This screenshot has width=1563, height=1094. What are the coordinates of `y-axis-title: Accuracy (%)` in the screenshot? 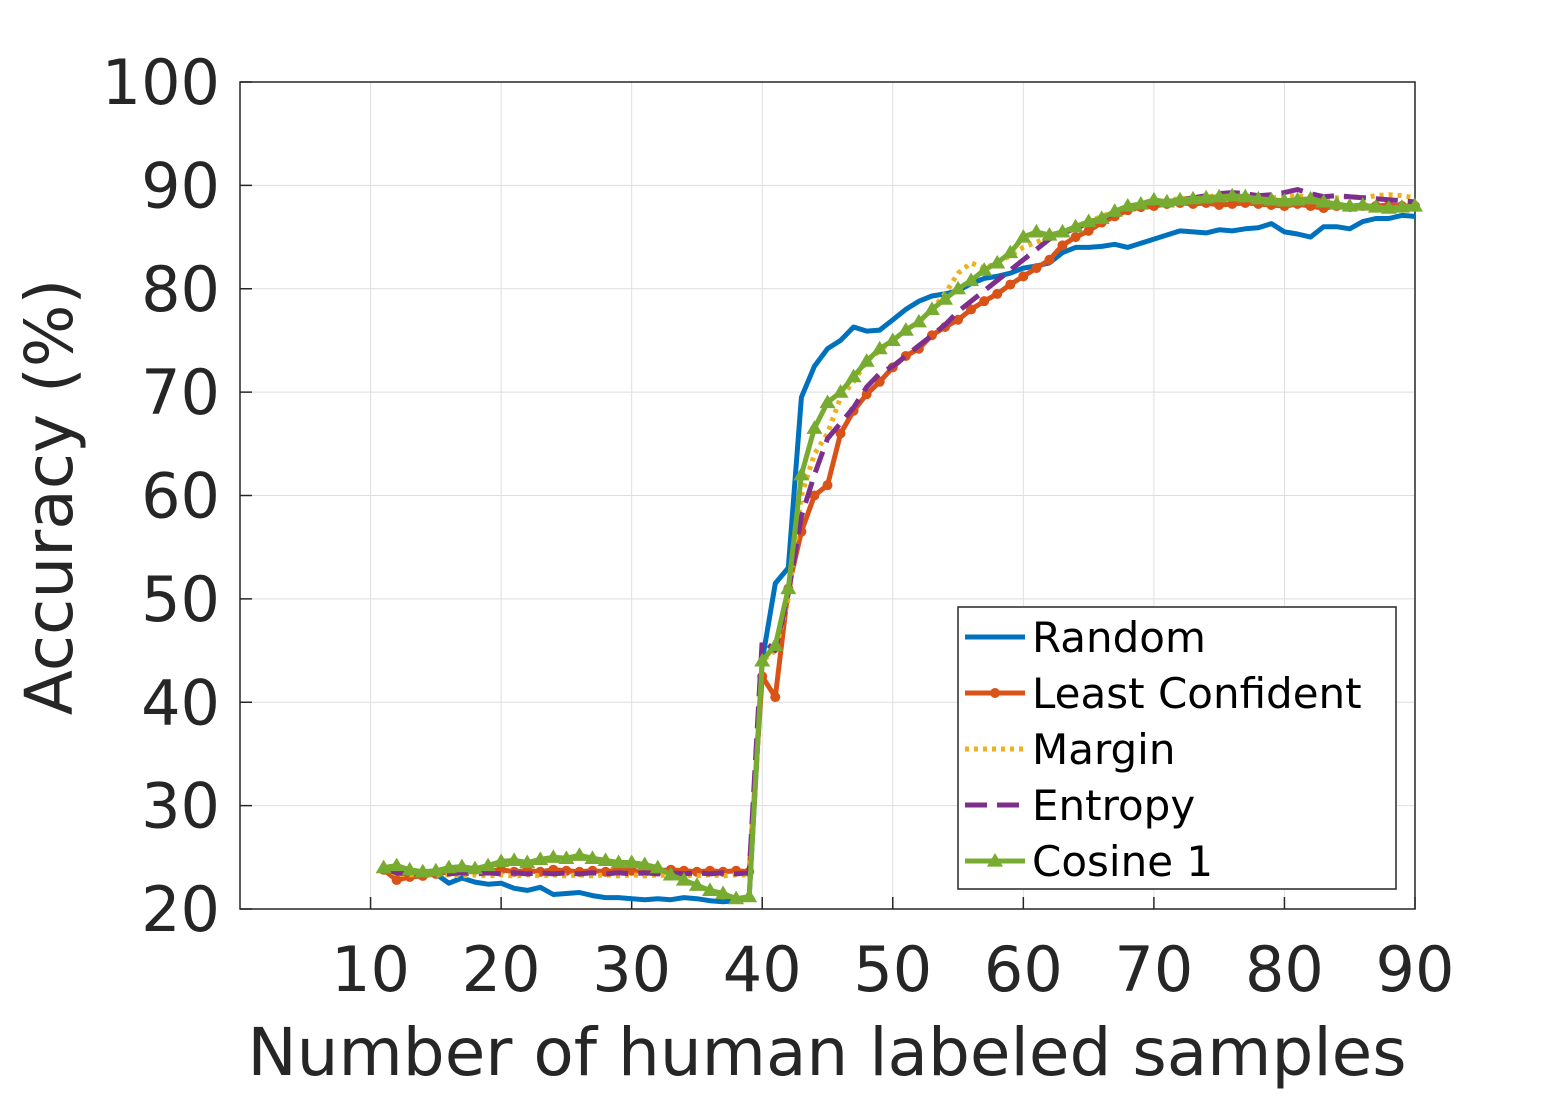 It's located at (49, 497).